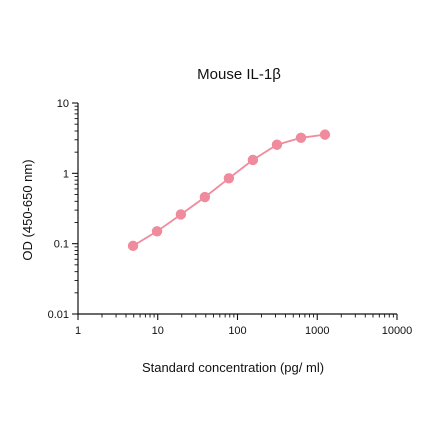  I want to click on y-tick-label: 1, so click(66, 174).